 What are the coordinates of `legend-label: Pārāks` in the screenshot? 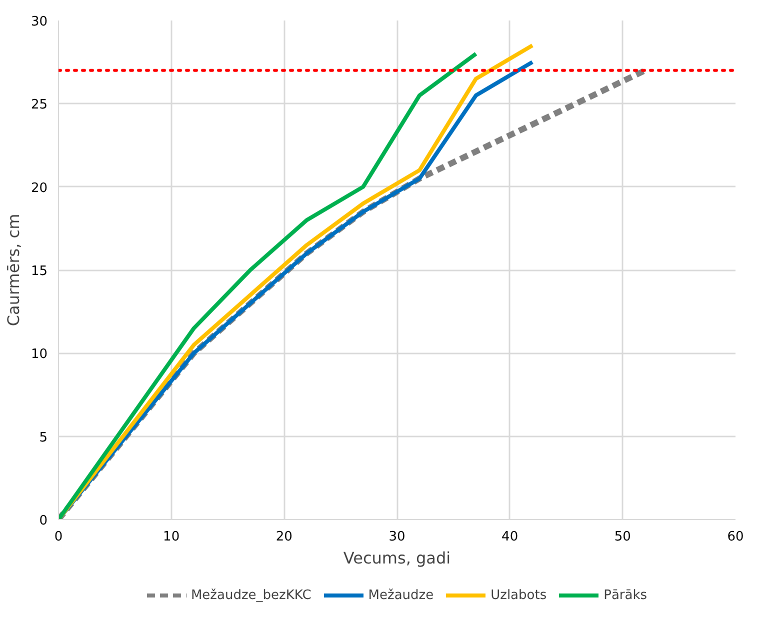 It's located at (626, 595).